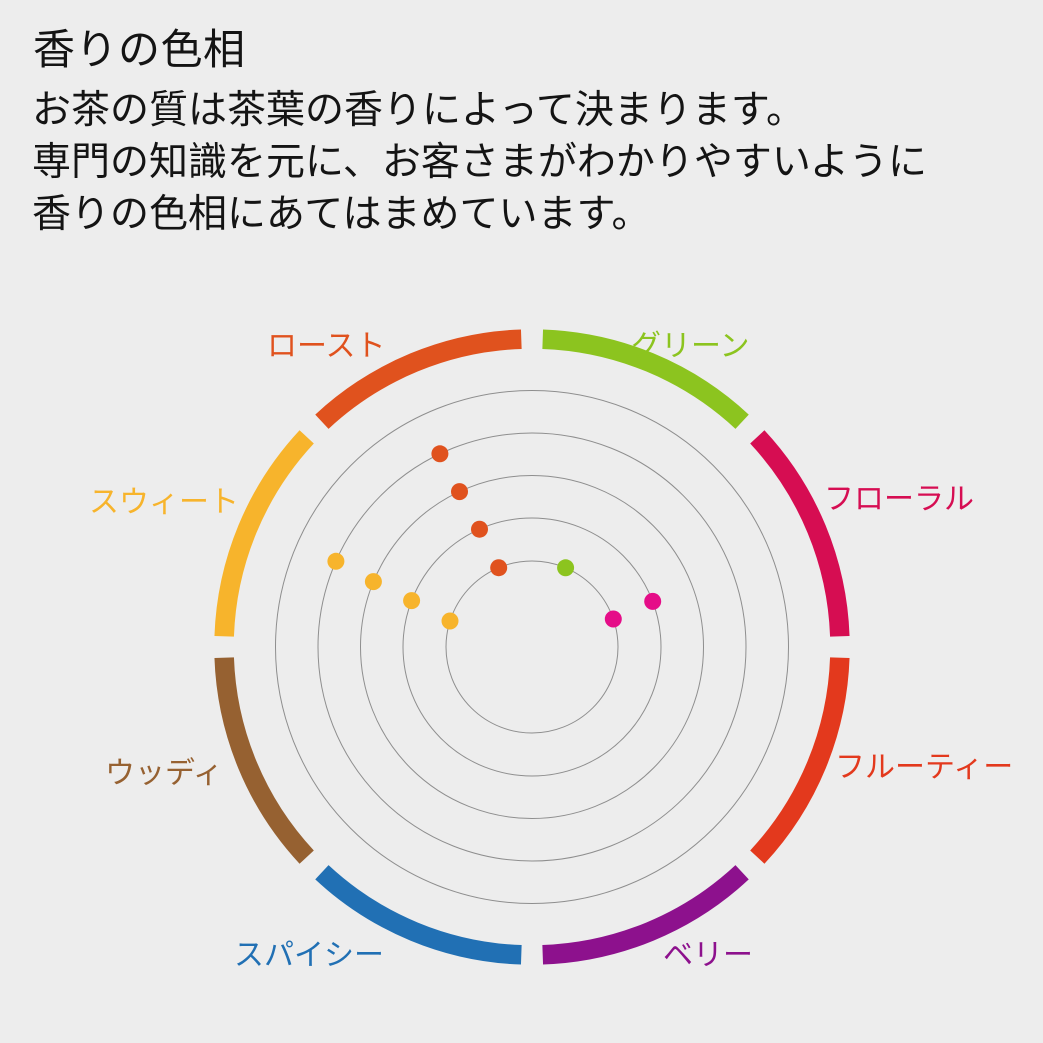 The height and width of the screenshot is (1043, 1043). What do you see at coordinates (418, 379) in the screenshot?
I see `arc-segment-roast` at bounding box center [418, 379].